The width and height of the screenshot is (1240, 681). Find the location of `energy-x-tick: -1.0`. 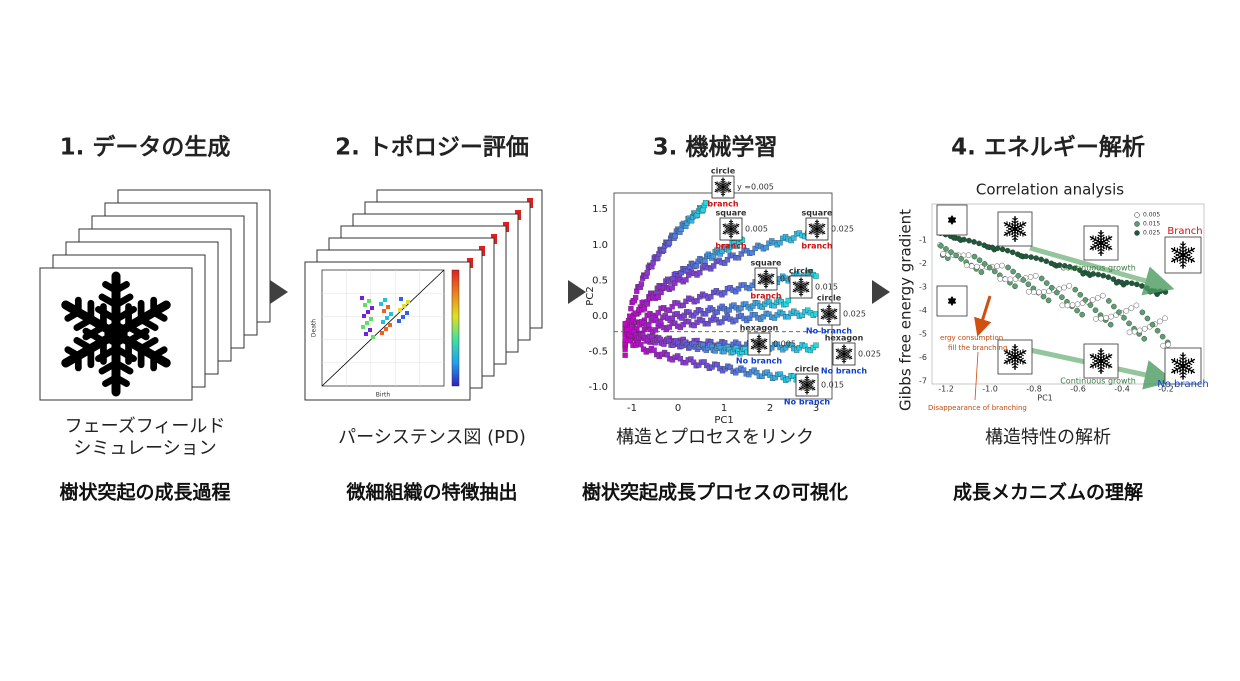

energy-x-tick: -1.0 is located at coordinates (990, 389).